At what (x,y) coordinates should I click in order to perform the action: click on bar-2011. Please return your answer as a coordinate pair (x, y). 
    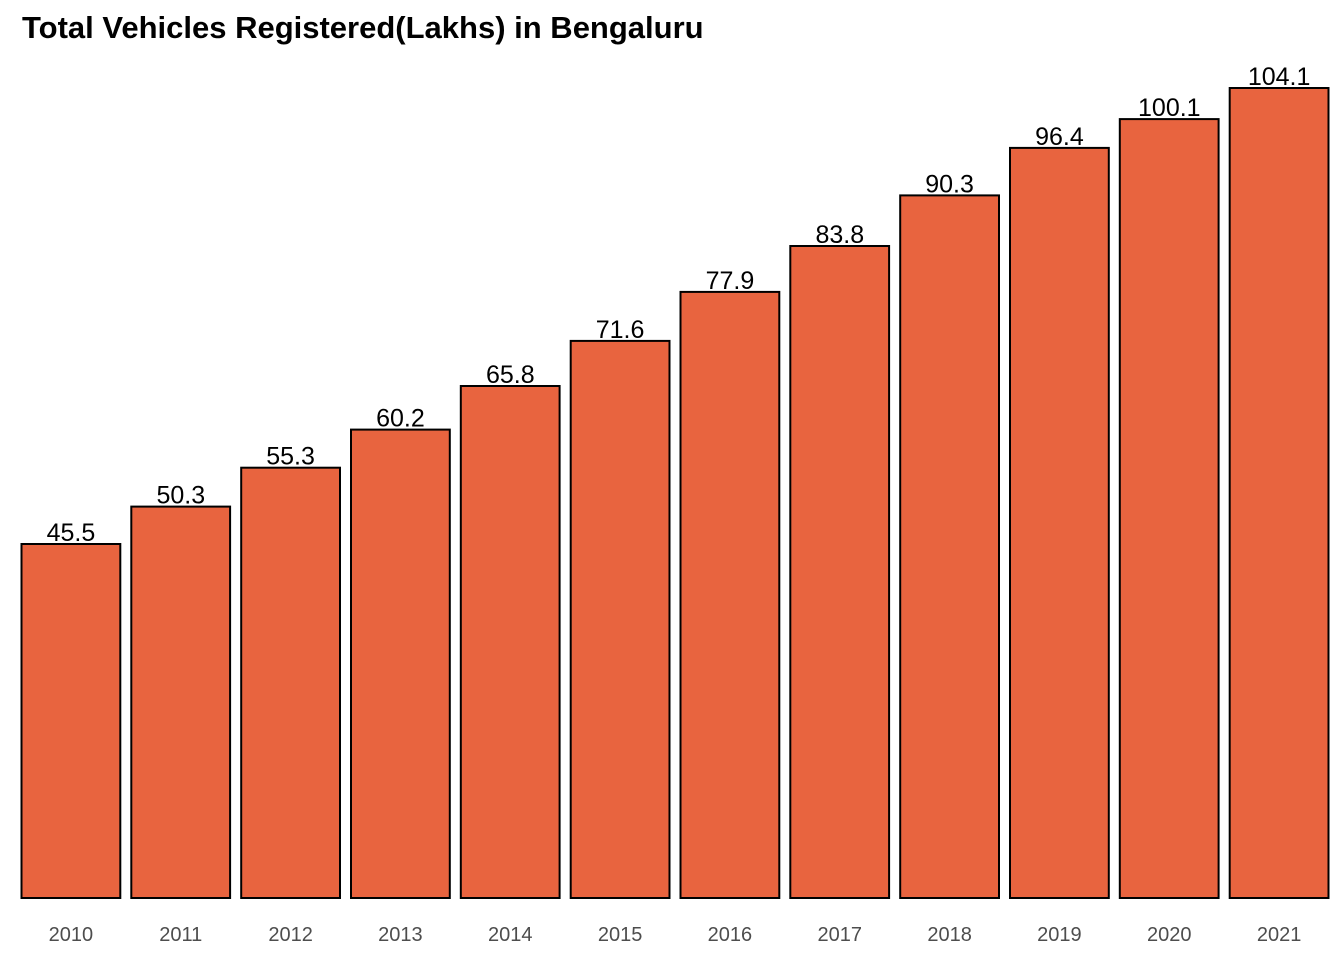
    Looking at the image, I should click on (181, 702).